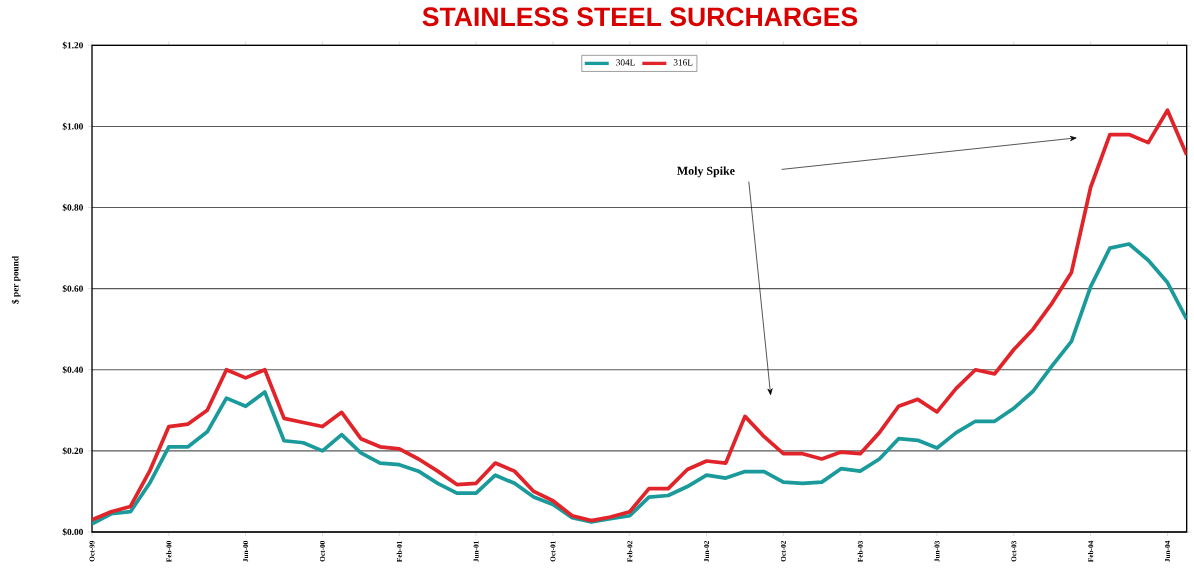 The width and height of the screenshot is (1194, 580). Describe the element at coordinates (625, 62) in the screenshot. I see `legend-label: 304L` at that location.